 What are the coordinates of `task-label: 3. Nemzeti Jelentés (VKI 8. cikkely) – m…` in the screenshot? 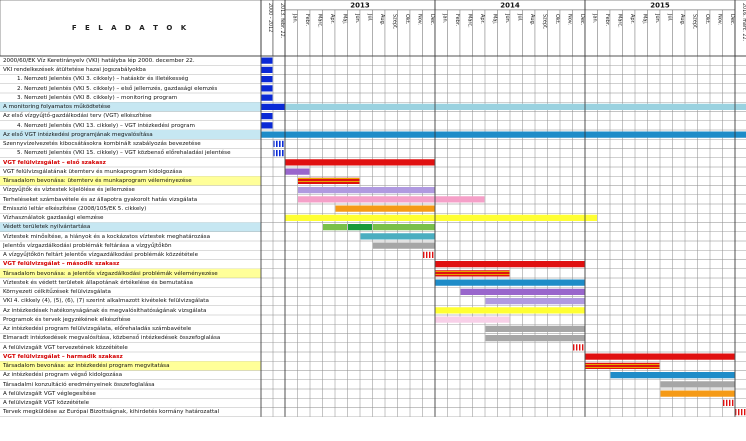 It's located at (97, 97).